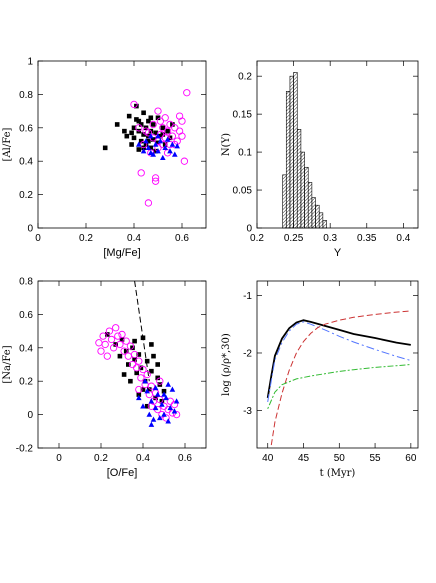 The height and width of the screenshot is (583, 436). Describe the element at coordinates (294, 238) in the screenshot. I see `x-tick-label: 0.25` at that location.